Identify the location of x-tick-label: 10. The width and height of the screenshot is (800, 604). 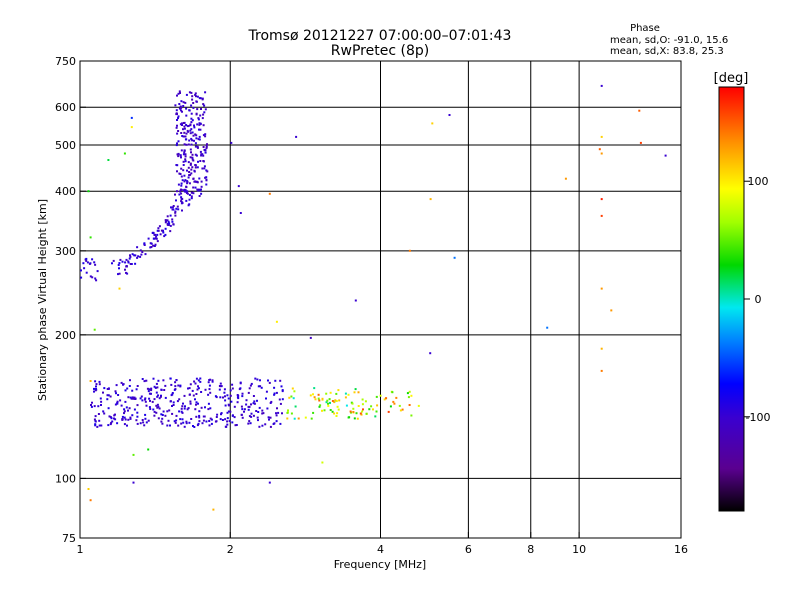
(579, 549).